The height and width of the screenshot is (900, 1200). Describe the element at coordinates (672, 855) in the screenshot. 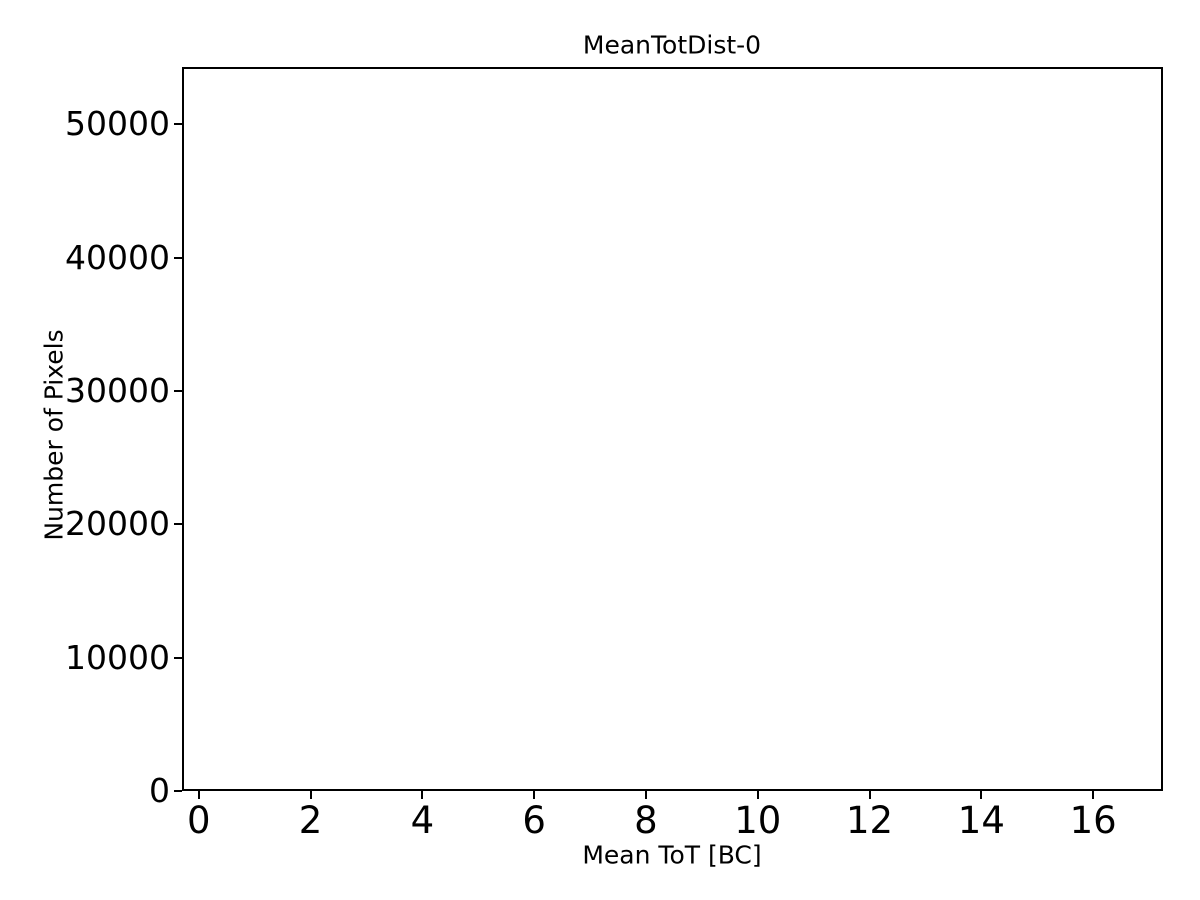

I see `x-axis-label: Mean ToT [BC]` at that location.